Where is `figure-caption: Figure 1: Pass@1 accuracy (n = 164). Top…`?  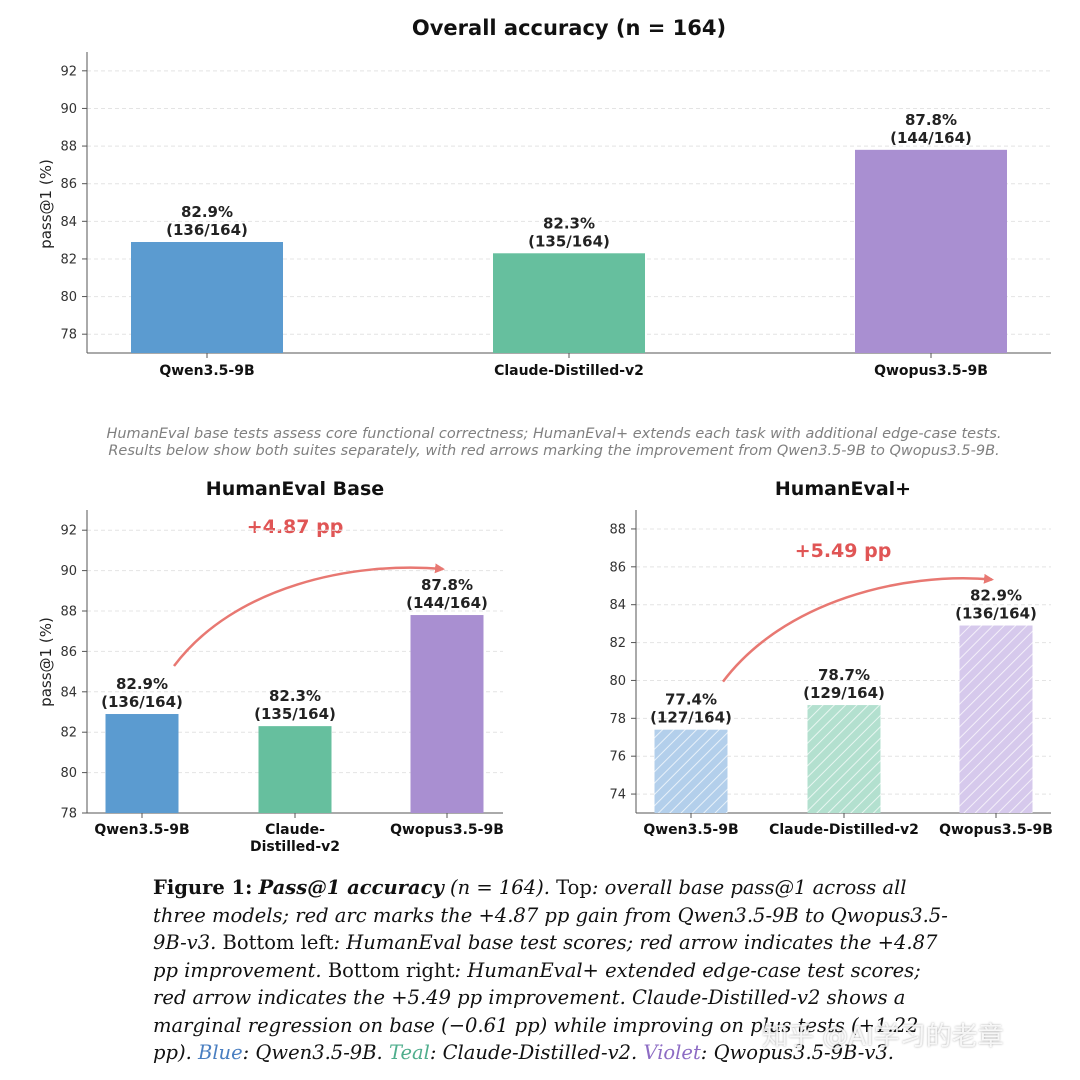
figure-caption: Figure 1: Pass@1 accuracy (n = 164). Top… is located at coordinates (553, 970).